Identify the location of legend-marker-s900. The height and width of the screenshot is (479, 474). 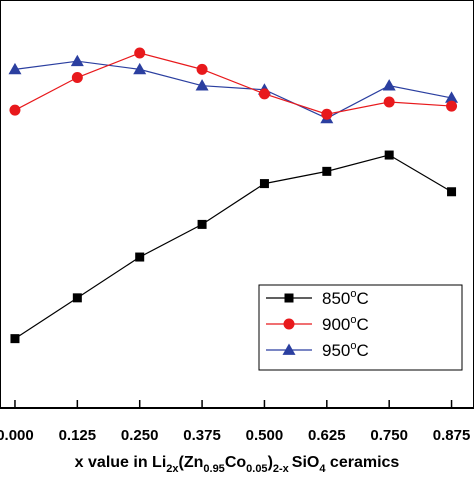
(289, 324).